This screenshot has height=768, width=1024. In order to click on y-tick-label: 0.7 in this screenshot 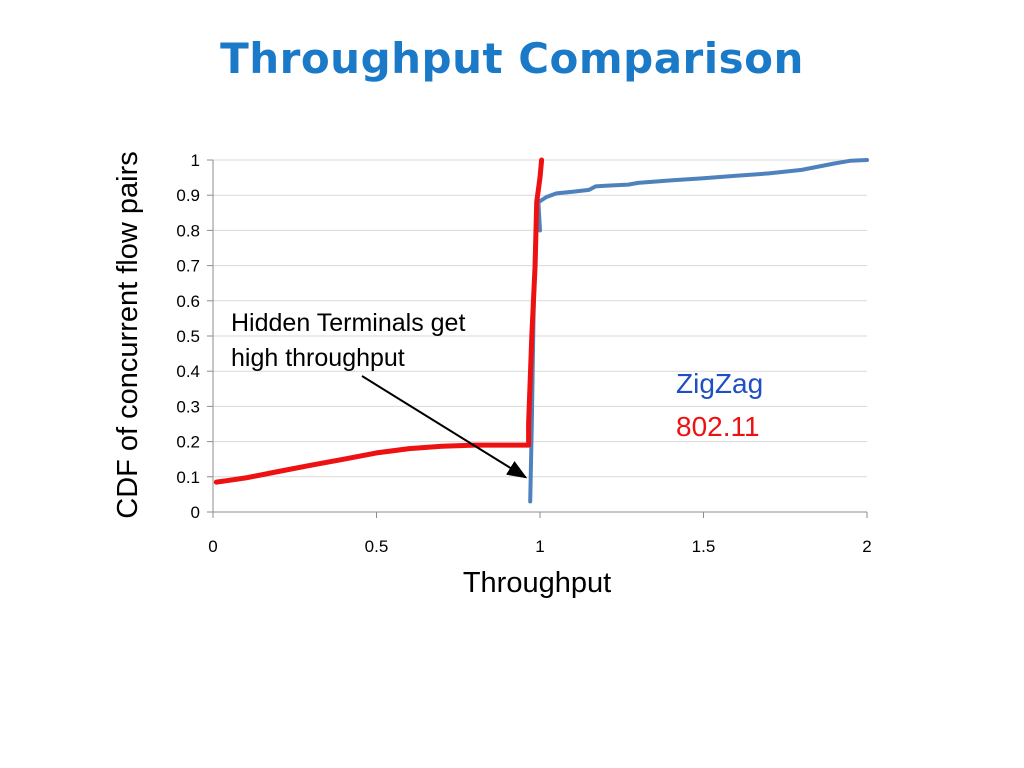, I will do `click(188, 266)`.